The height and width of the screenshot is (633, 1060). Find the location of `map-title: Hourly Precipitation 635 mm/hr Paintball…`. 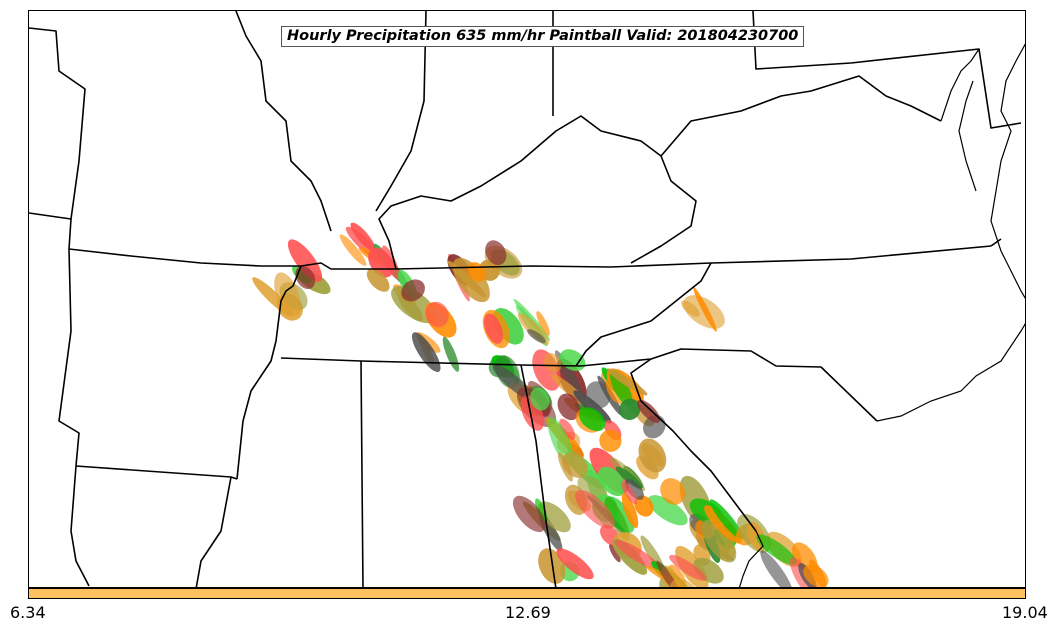

map-title: Hourly Precipitation 635 mm/hr Paintball… is located at coordinates (543, 36).